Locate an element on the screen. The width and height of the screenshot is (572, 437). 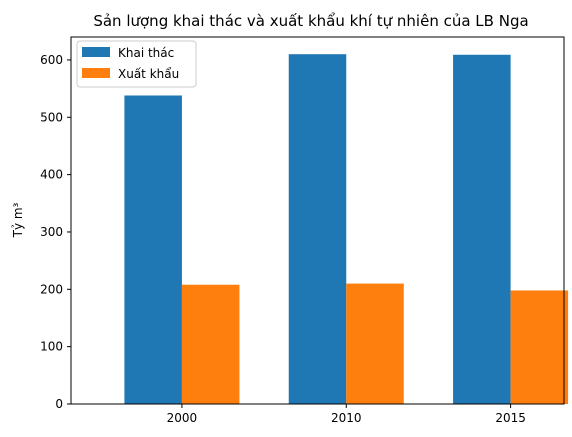
y-tick-label: 200 is located at coordinates (51, 289).